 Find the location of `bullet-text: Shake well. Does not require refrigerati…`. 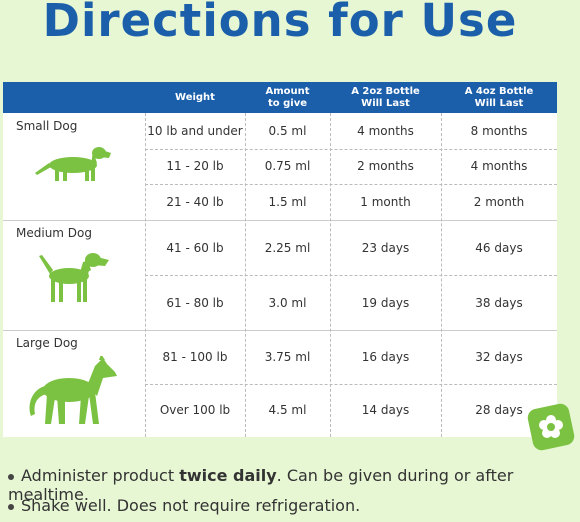

bullet-text: Shake well. Does not require refrigerati… is located at coordinates (191, 505).